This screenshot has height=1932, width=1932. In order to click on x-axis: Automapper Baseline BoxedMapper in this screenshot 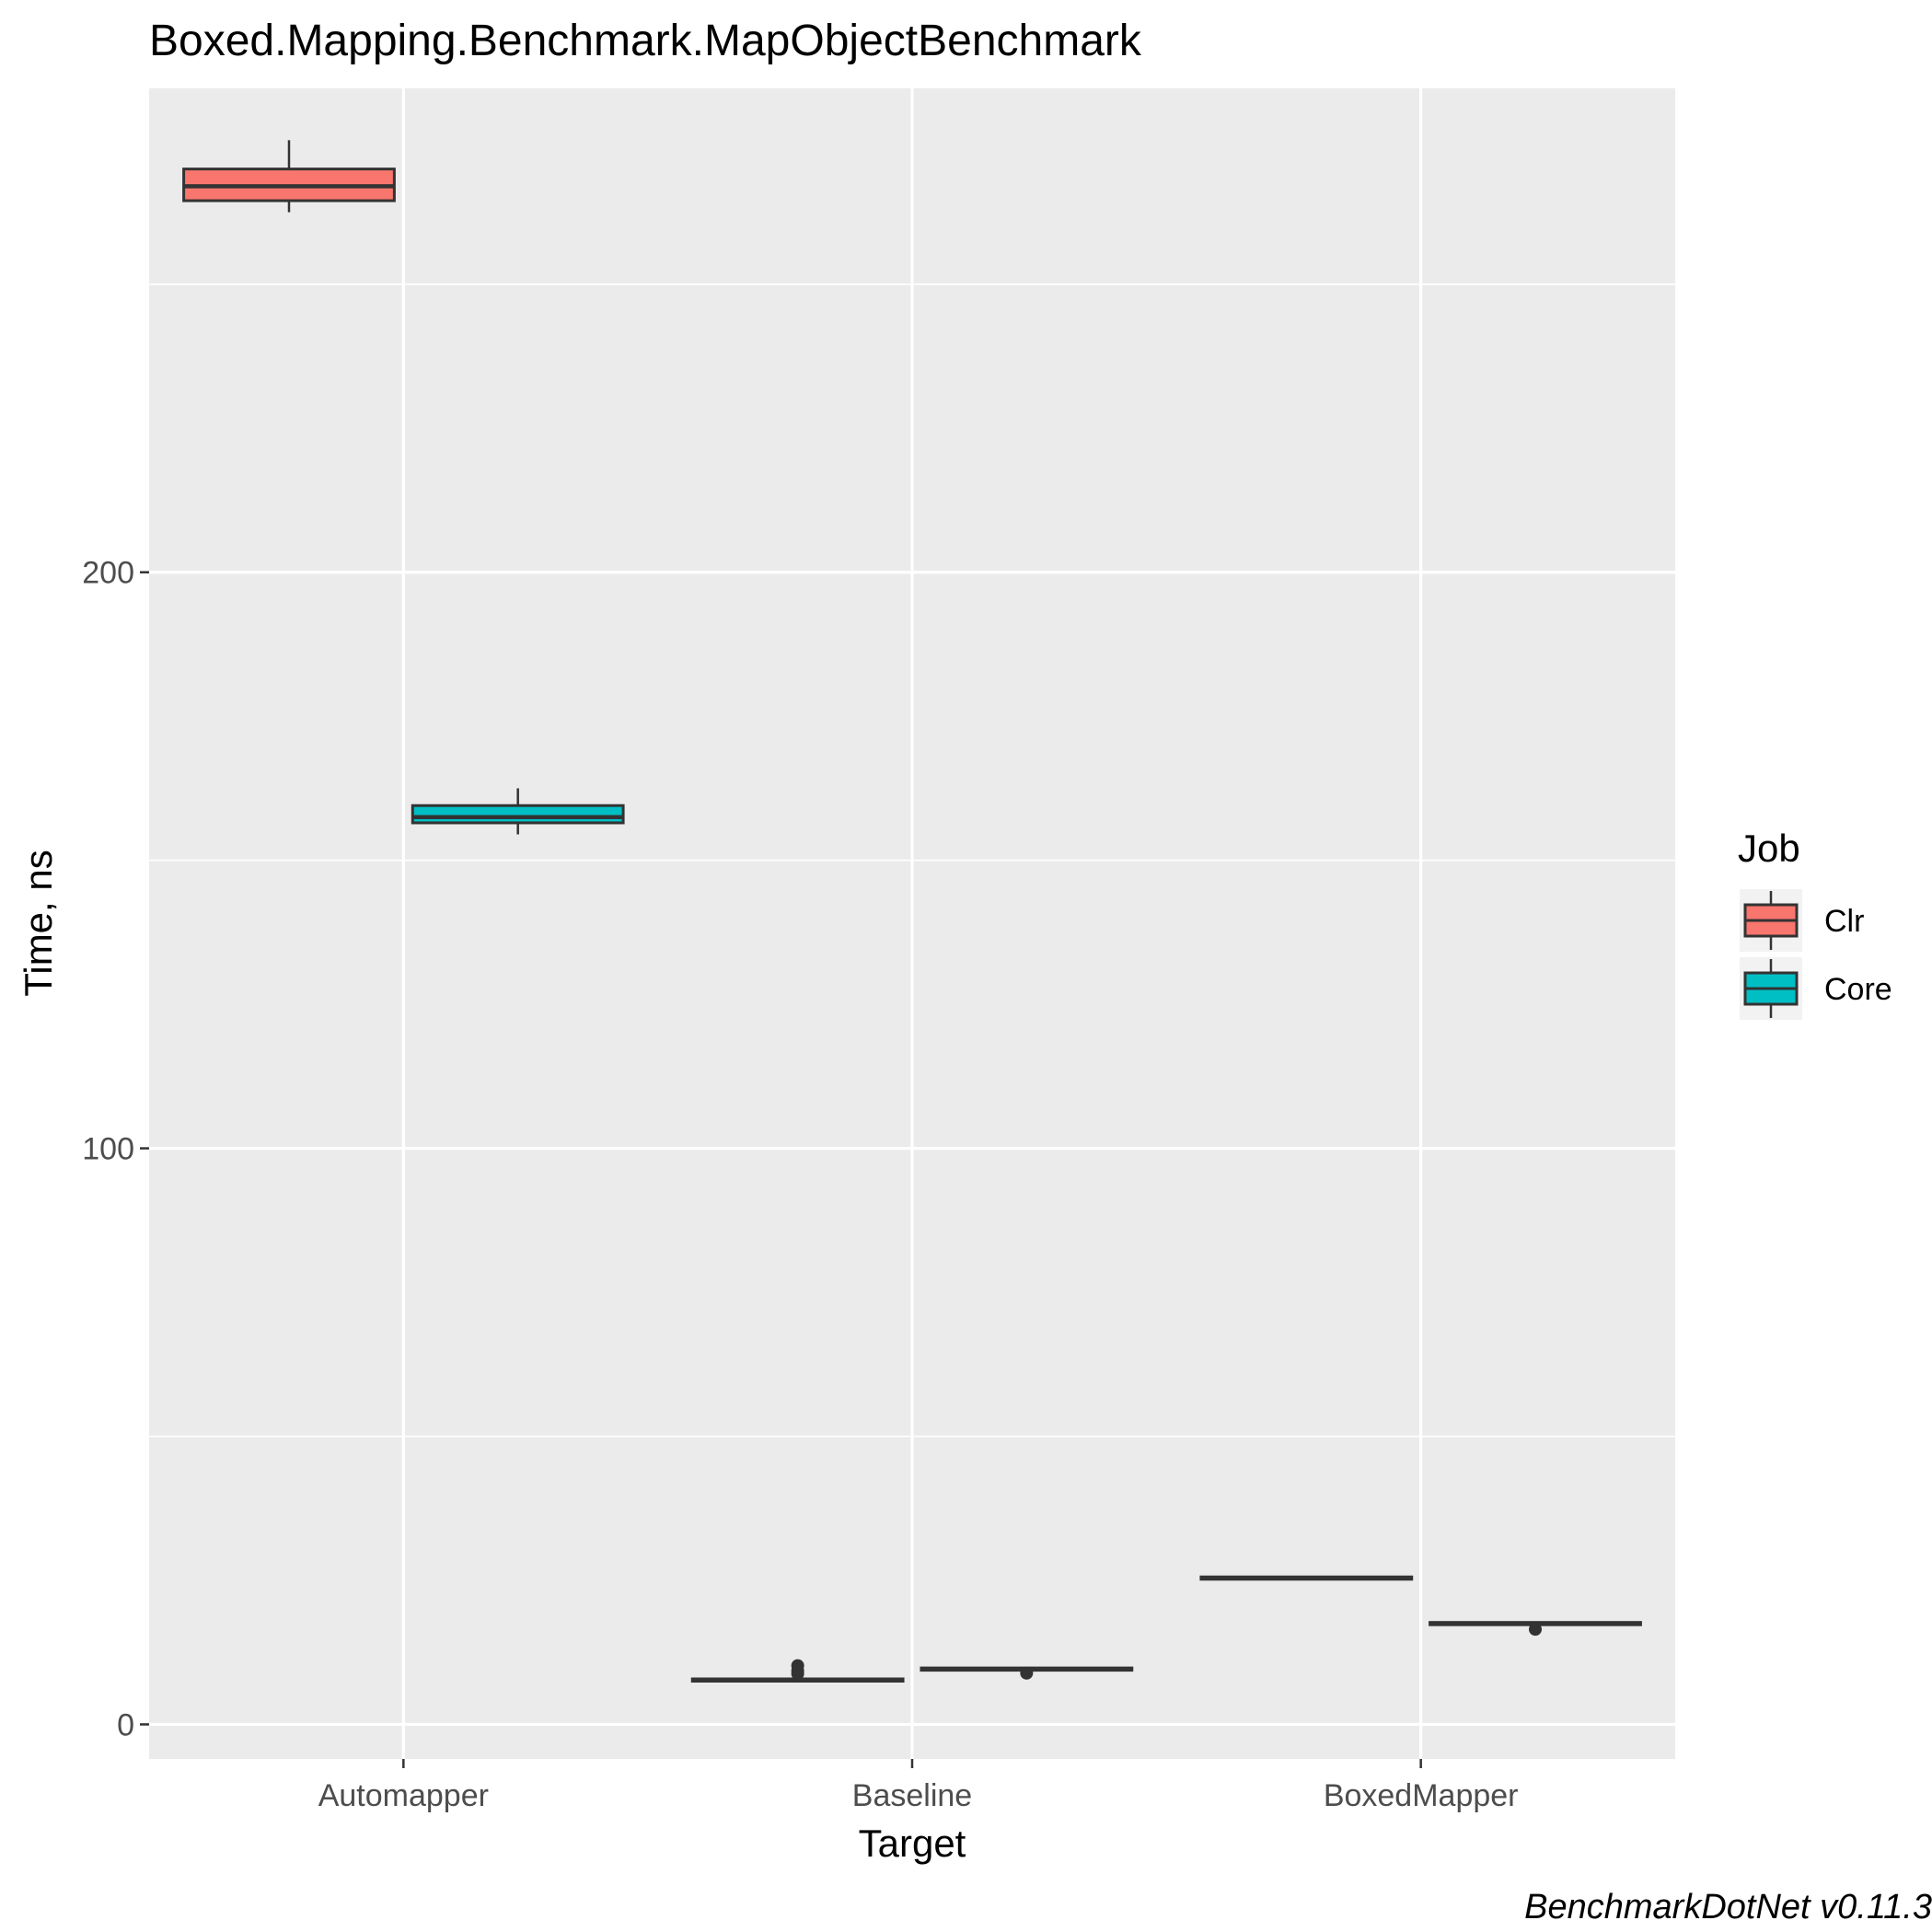, I will do `click(919, 1786)`.